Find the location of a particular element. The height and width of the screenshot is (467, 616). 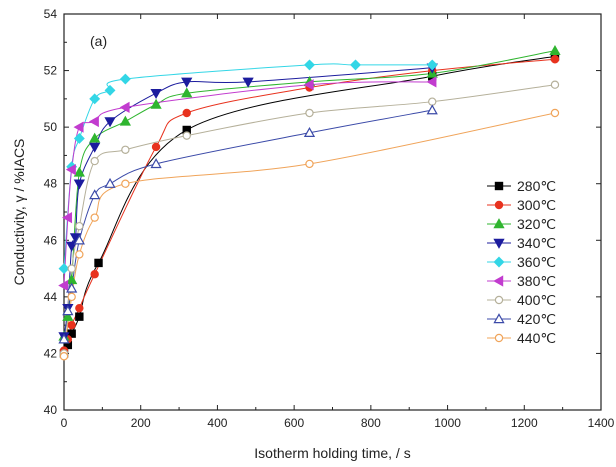

legend-label: 340℃ is located at coordinates (536, 243).